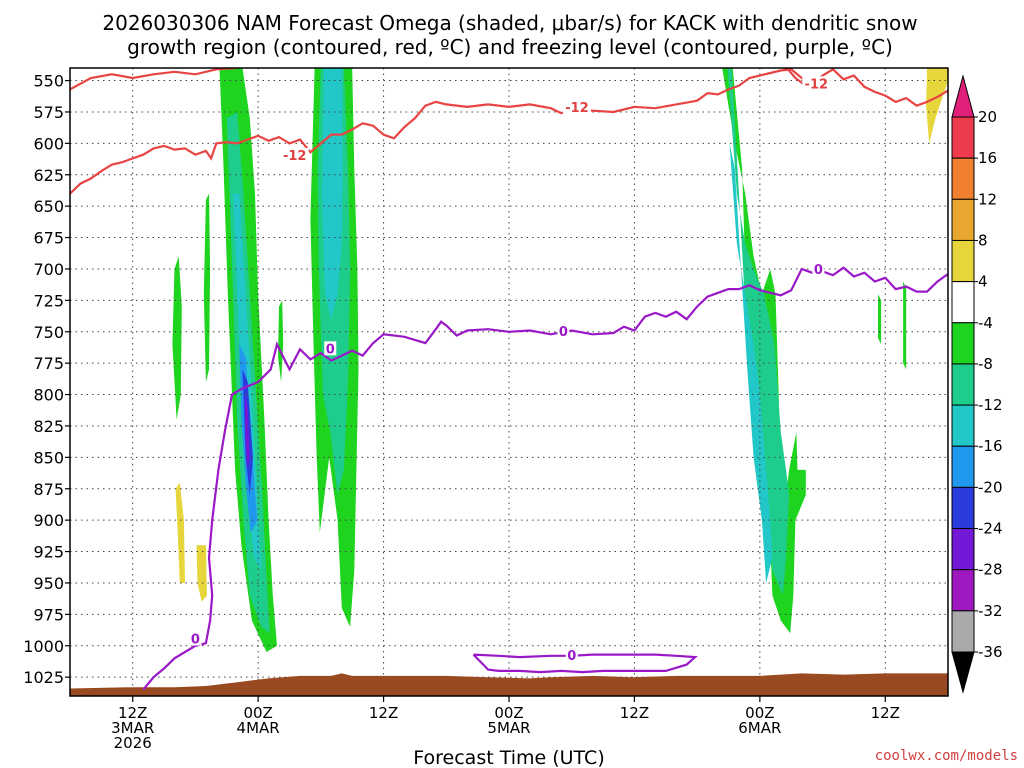 The image size is (1024, 768). Describe the element at coordinates (990, 487) in the screenshot. I see `colorbar-label: -20` at that location.